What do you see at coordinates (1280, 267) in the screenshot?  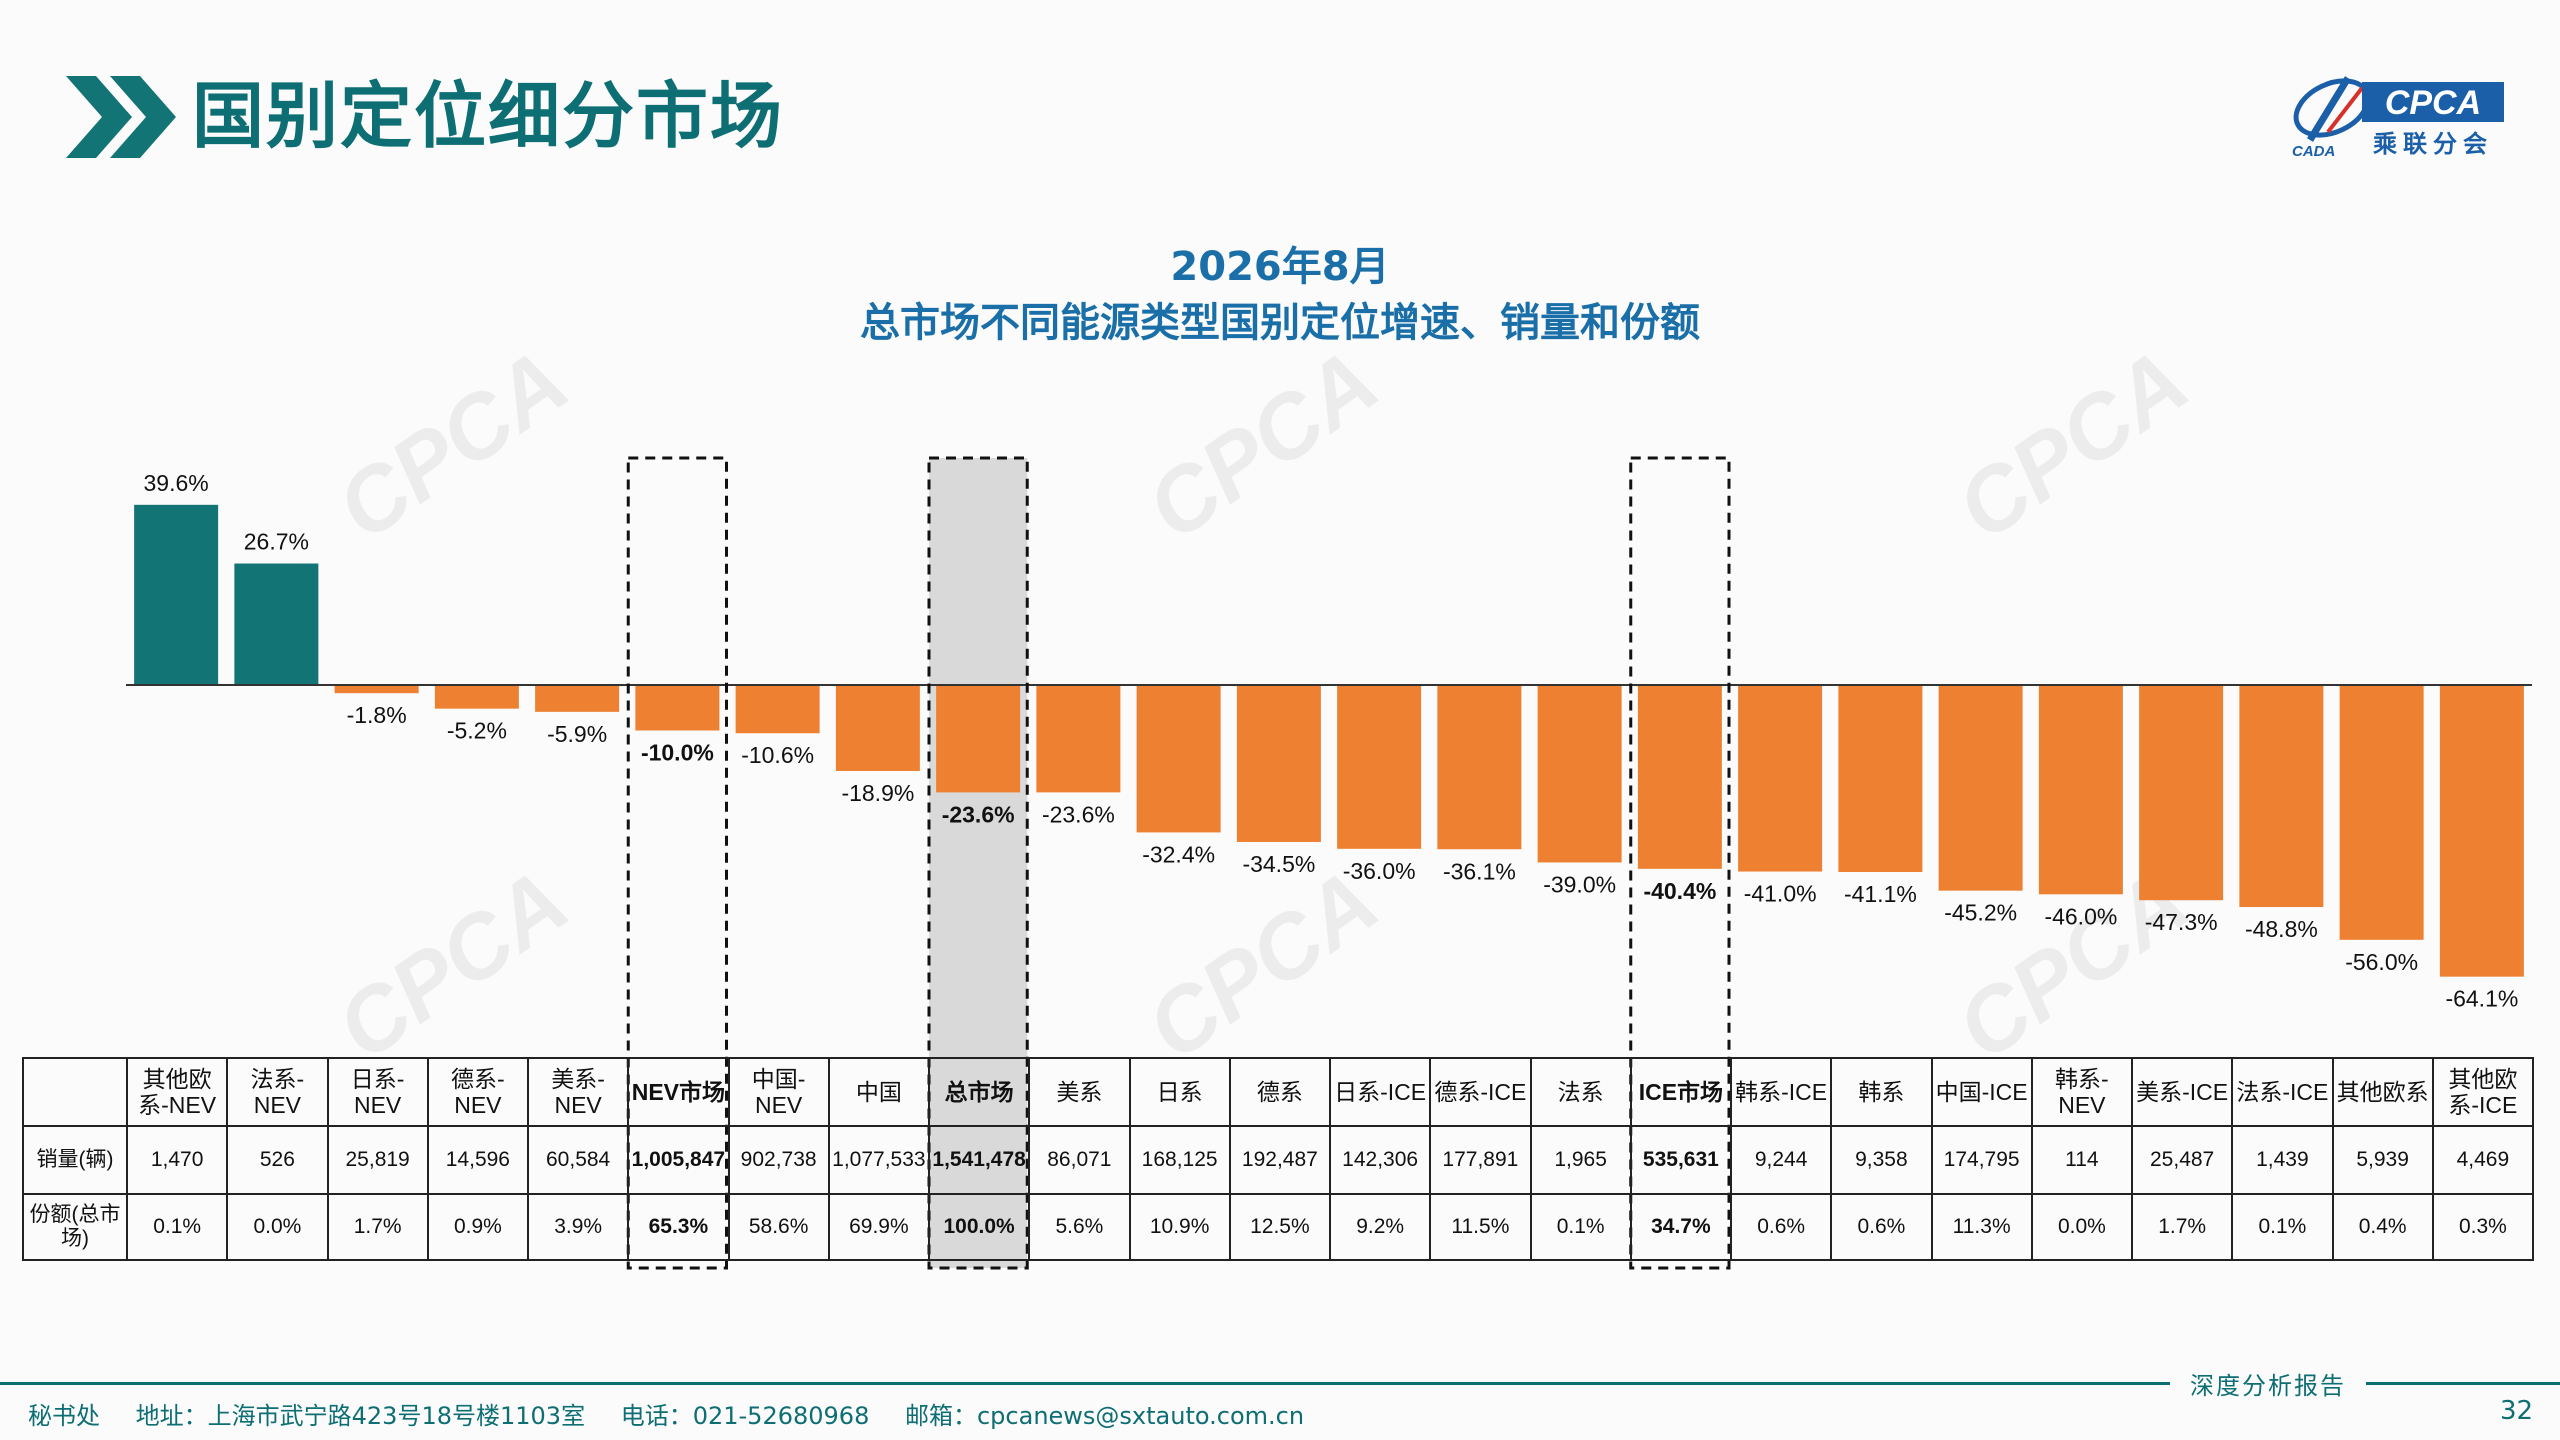 I see `chart-title-date: 2026年8月` at bounding box center [1280, 267].